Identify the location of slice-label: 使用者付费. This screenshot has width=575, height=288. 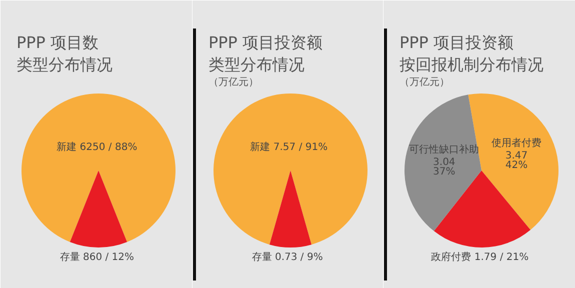
(516, 142).